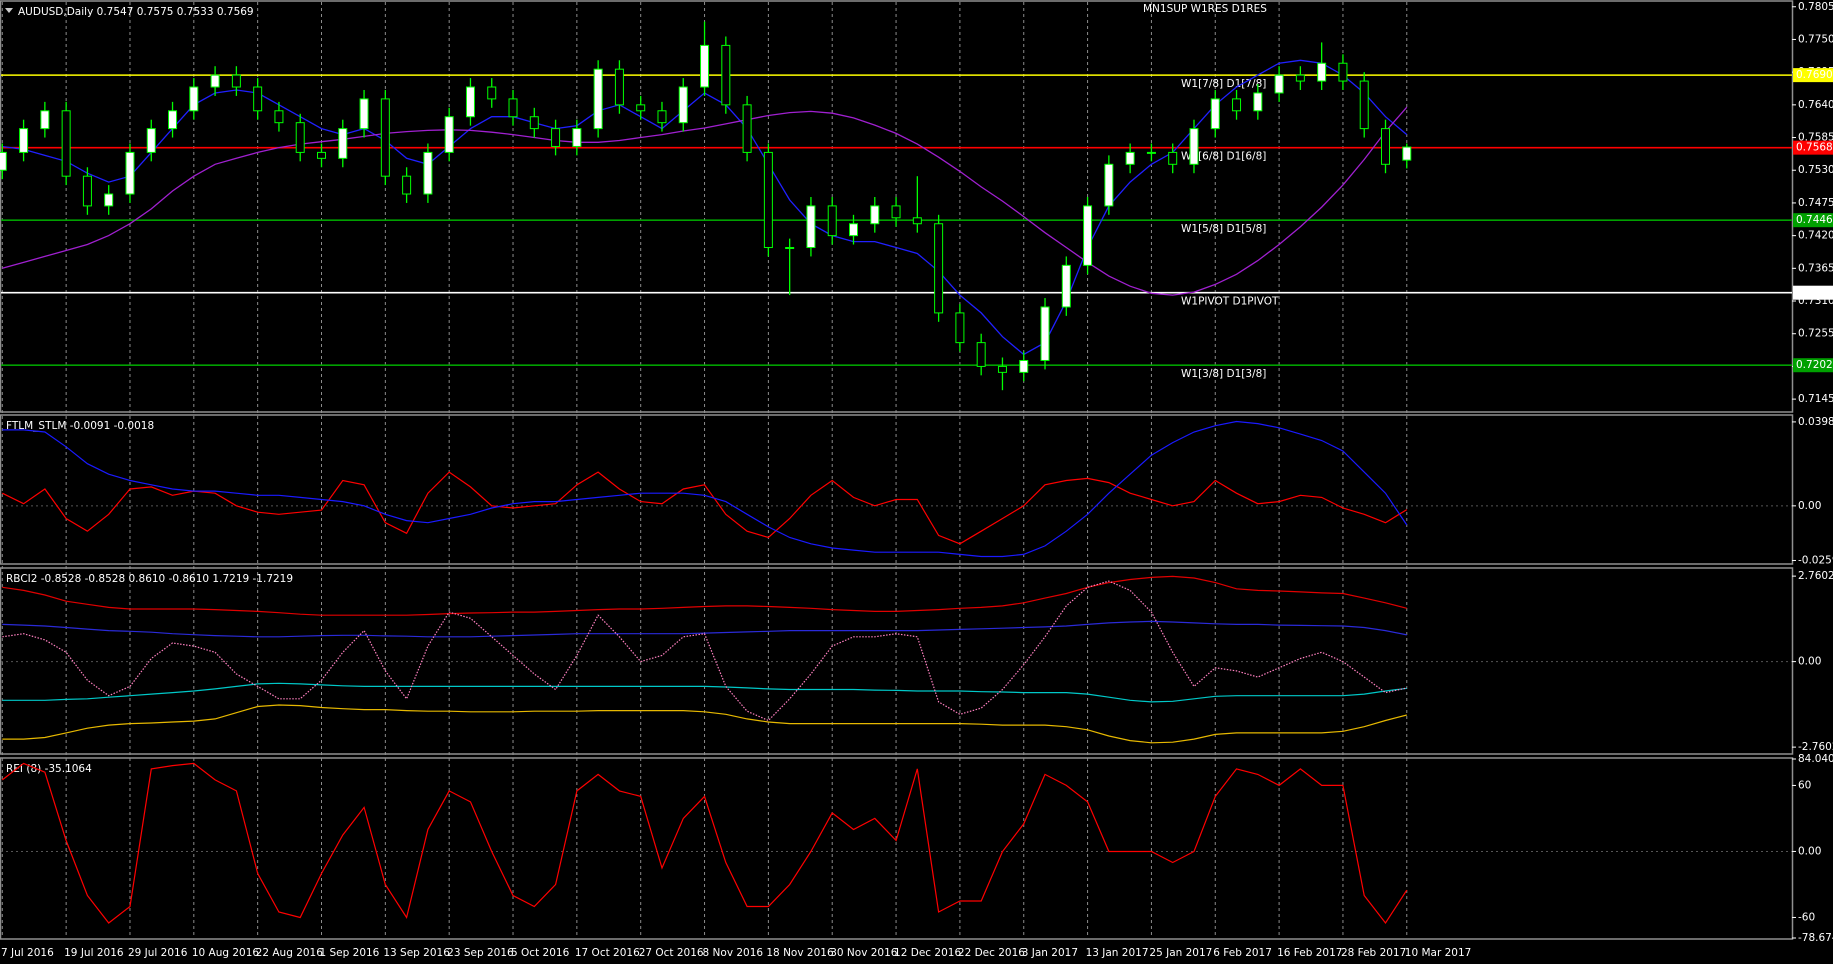 Image resolution: width=1833 pixels, height=964 pixels. Describe the element at coordinates (607, 953) in the screenshot. I see `x-tick-label: 17 Oct 2016` at that location.